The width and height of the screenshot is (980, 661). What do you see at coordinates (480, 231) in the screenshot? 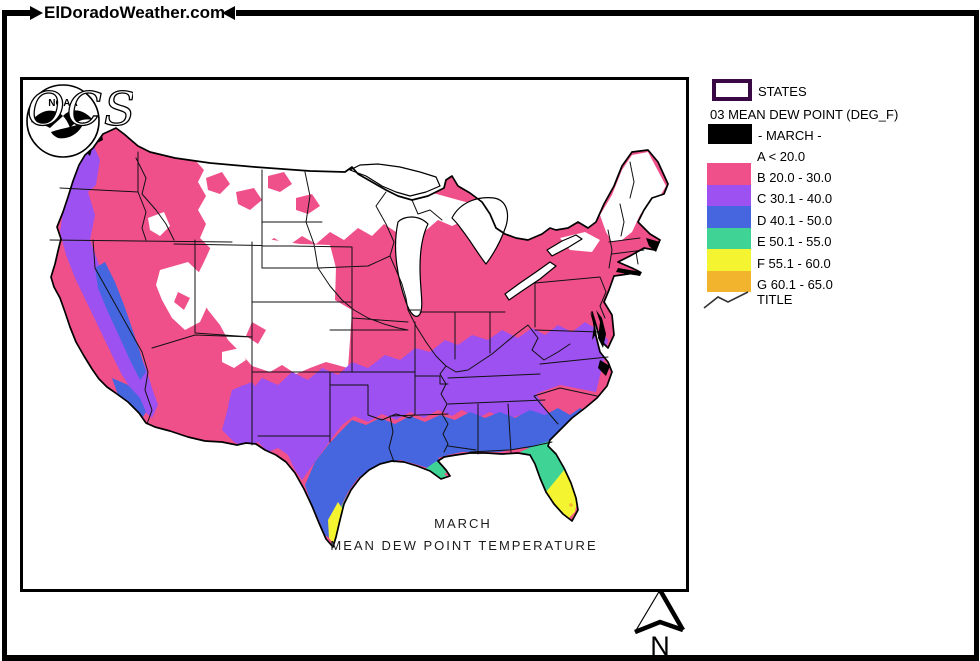
I see `lake-huron` at bounding box center [480, 231].